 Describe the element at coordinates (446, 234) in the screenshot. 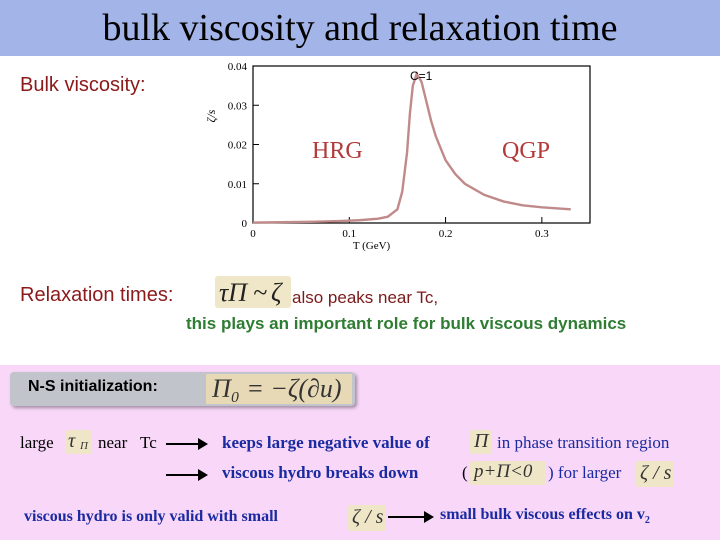

I see `x-tick-label: 0.2` at that location.